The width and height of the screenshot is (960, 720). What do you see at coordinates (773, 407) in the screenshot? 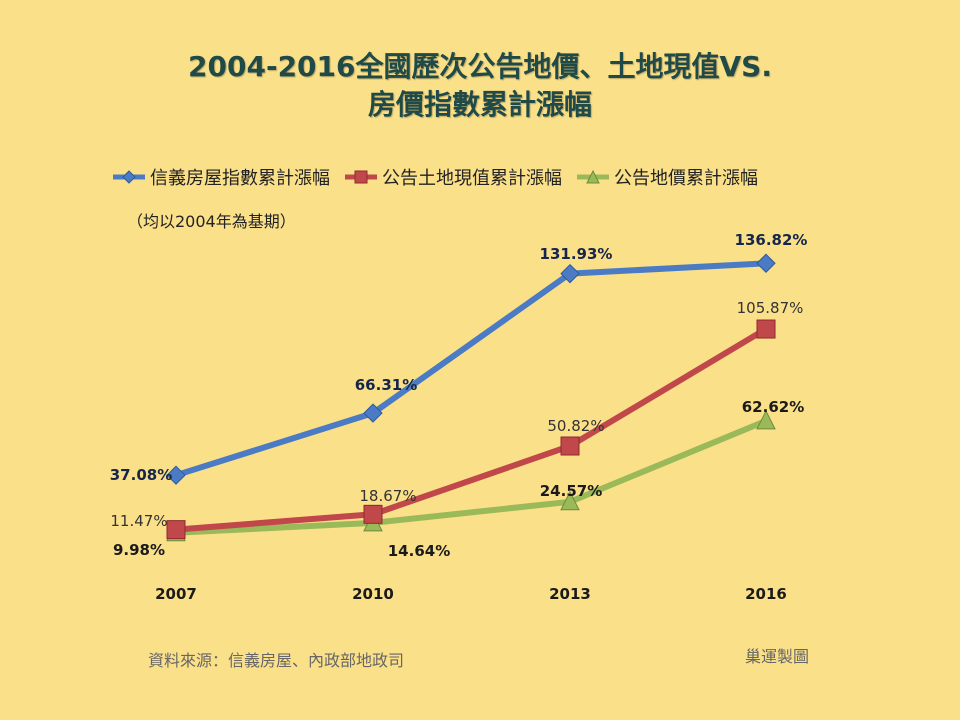
I see `data-label-s2-2016: 62.62%` at bounding box center [773, 407].